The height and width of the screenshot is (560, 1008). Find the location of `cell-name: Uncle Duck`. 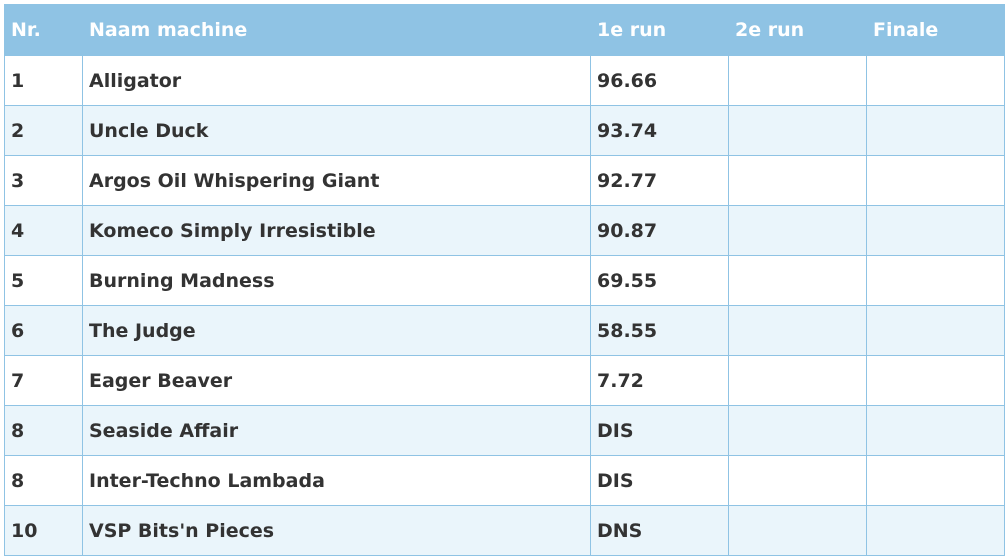

cell-name: Uncle Duck is located at coordinates (336, 130).